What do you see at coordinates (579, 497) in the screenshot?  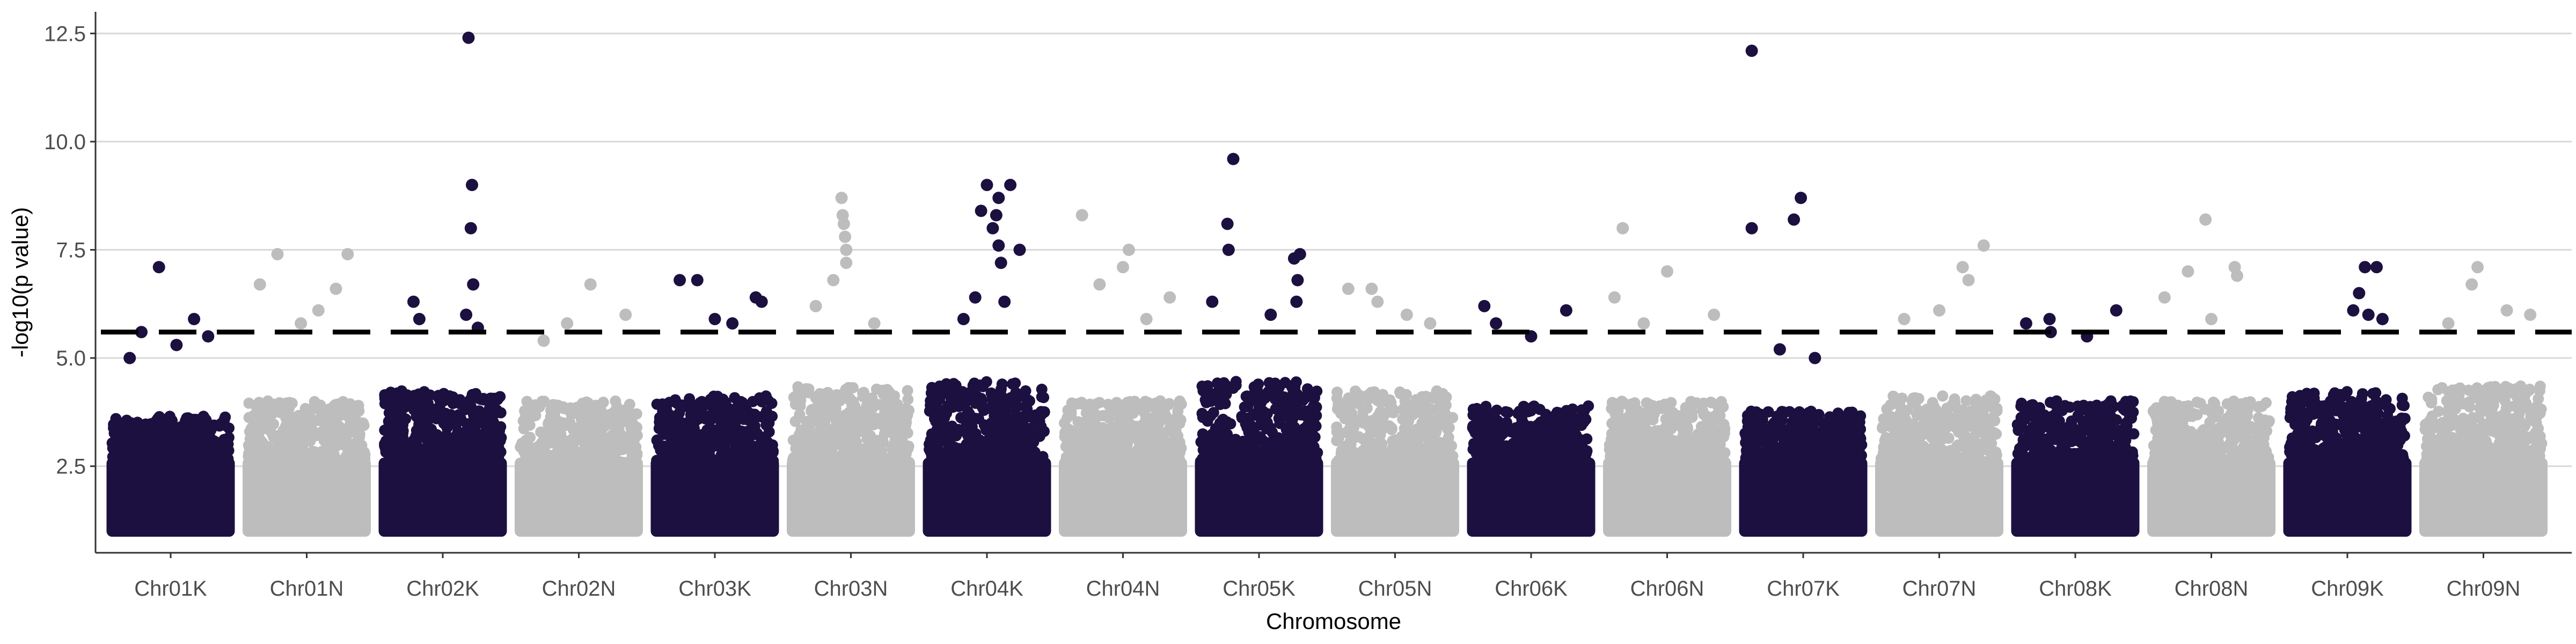 I see `dense-point-band` at bounding box center [579, 497].